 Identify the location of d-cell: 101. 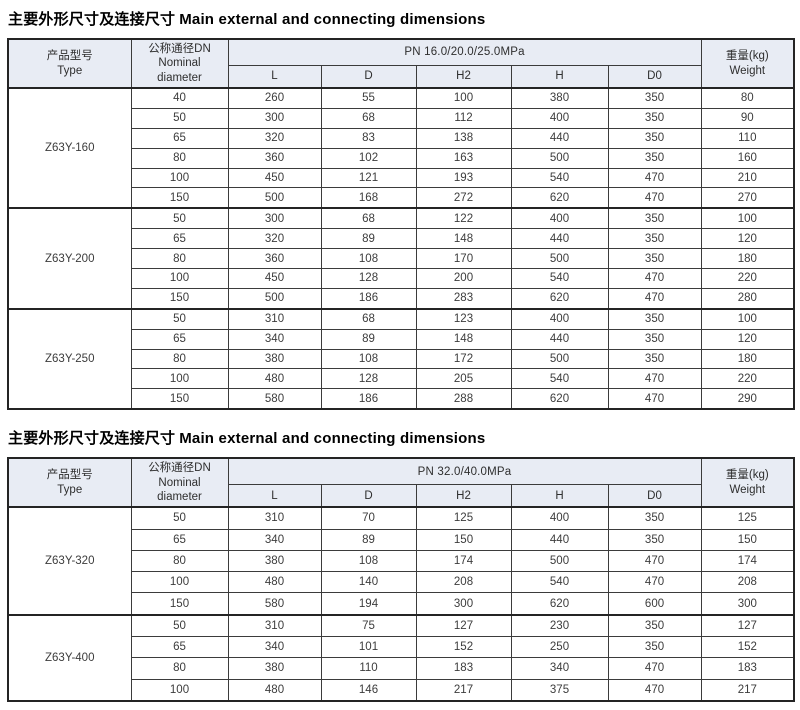
(368, 647).